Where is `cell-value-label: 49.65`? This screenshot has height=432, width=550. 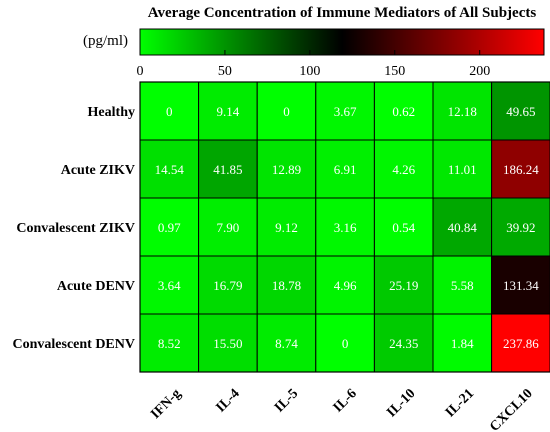 cell-value-label: 49.65 is located at coordinates (520, 111).